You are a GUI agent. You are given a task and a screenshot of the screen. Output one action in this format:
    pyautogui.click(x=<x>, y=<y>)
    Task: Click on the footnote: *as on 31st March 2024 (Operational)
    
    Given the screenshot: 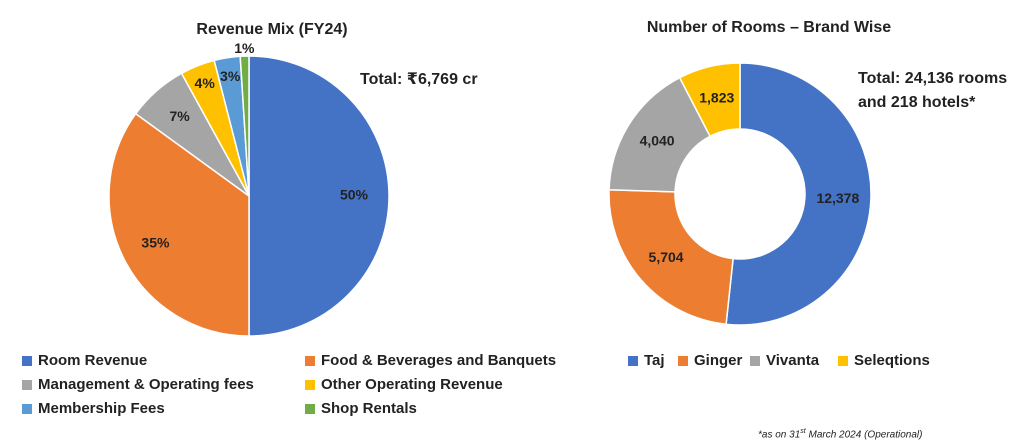 What is the action you would take?
    pyautogui.click(x=840, y=434)
    